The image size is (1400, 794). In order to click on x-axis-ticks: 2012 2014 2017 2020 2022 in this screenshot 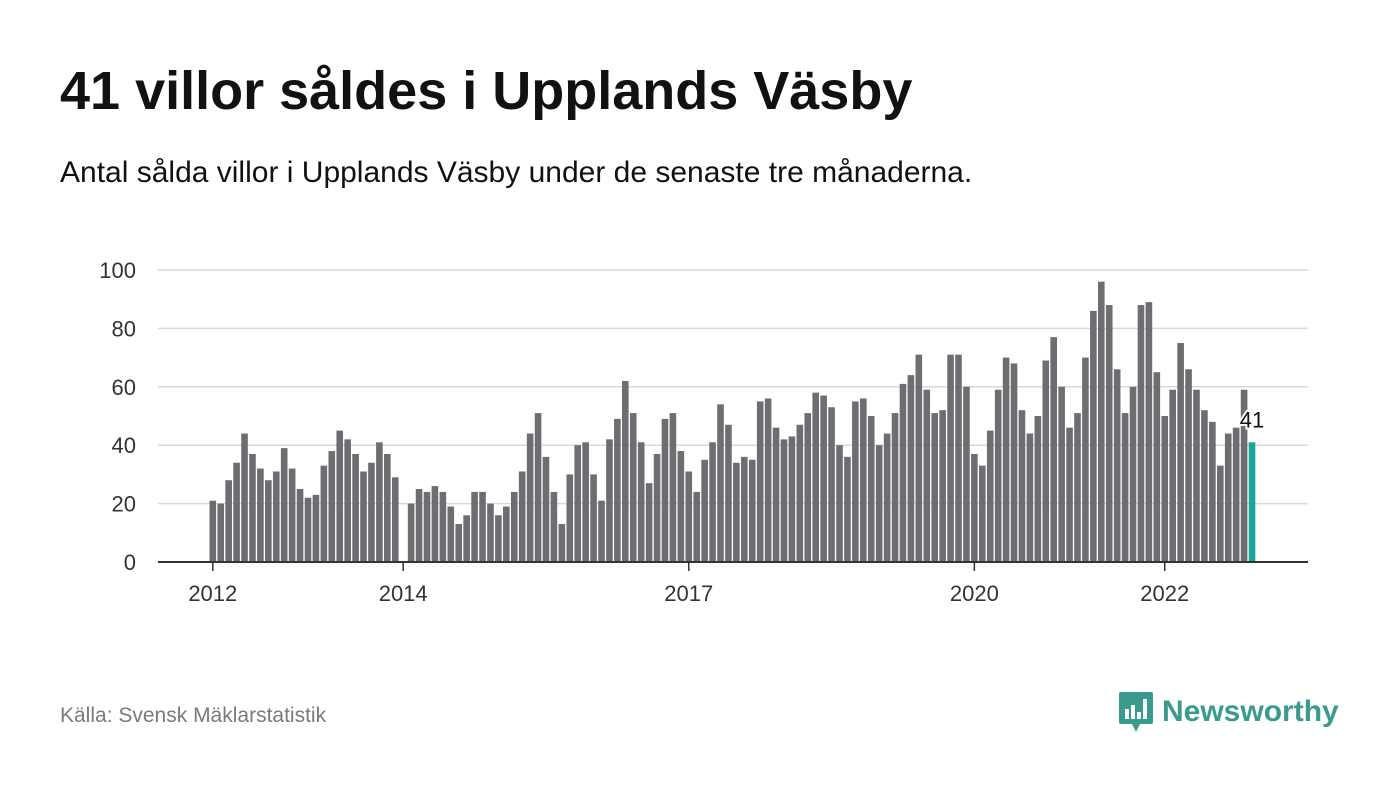, I will do `click(688, 584)`.